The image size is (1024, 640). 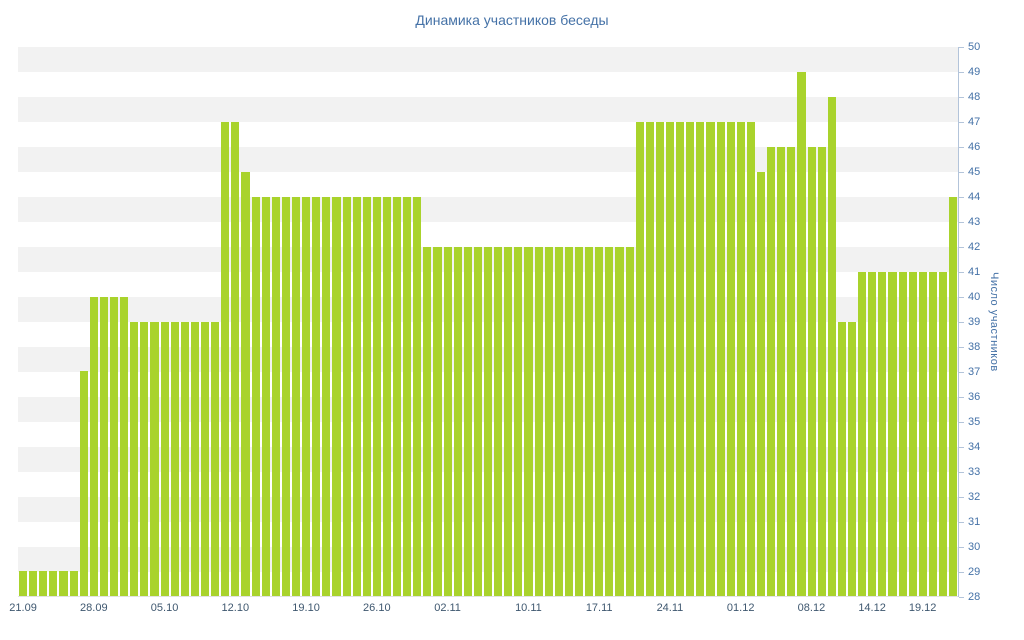 I want to click on y-tick-label: 45, so click(x=974, y=172).